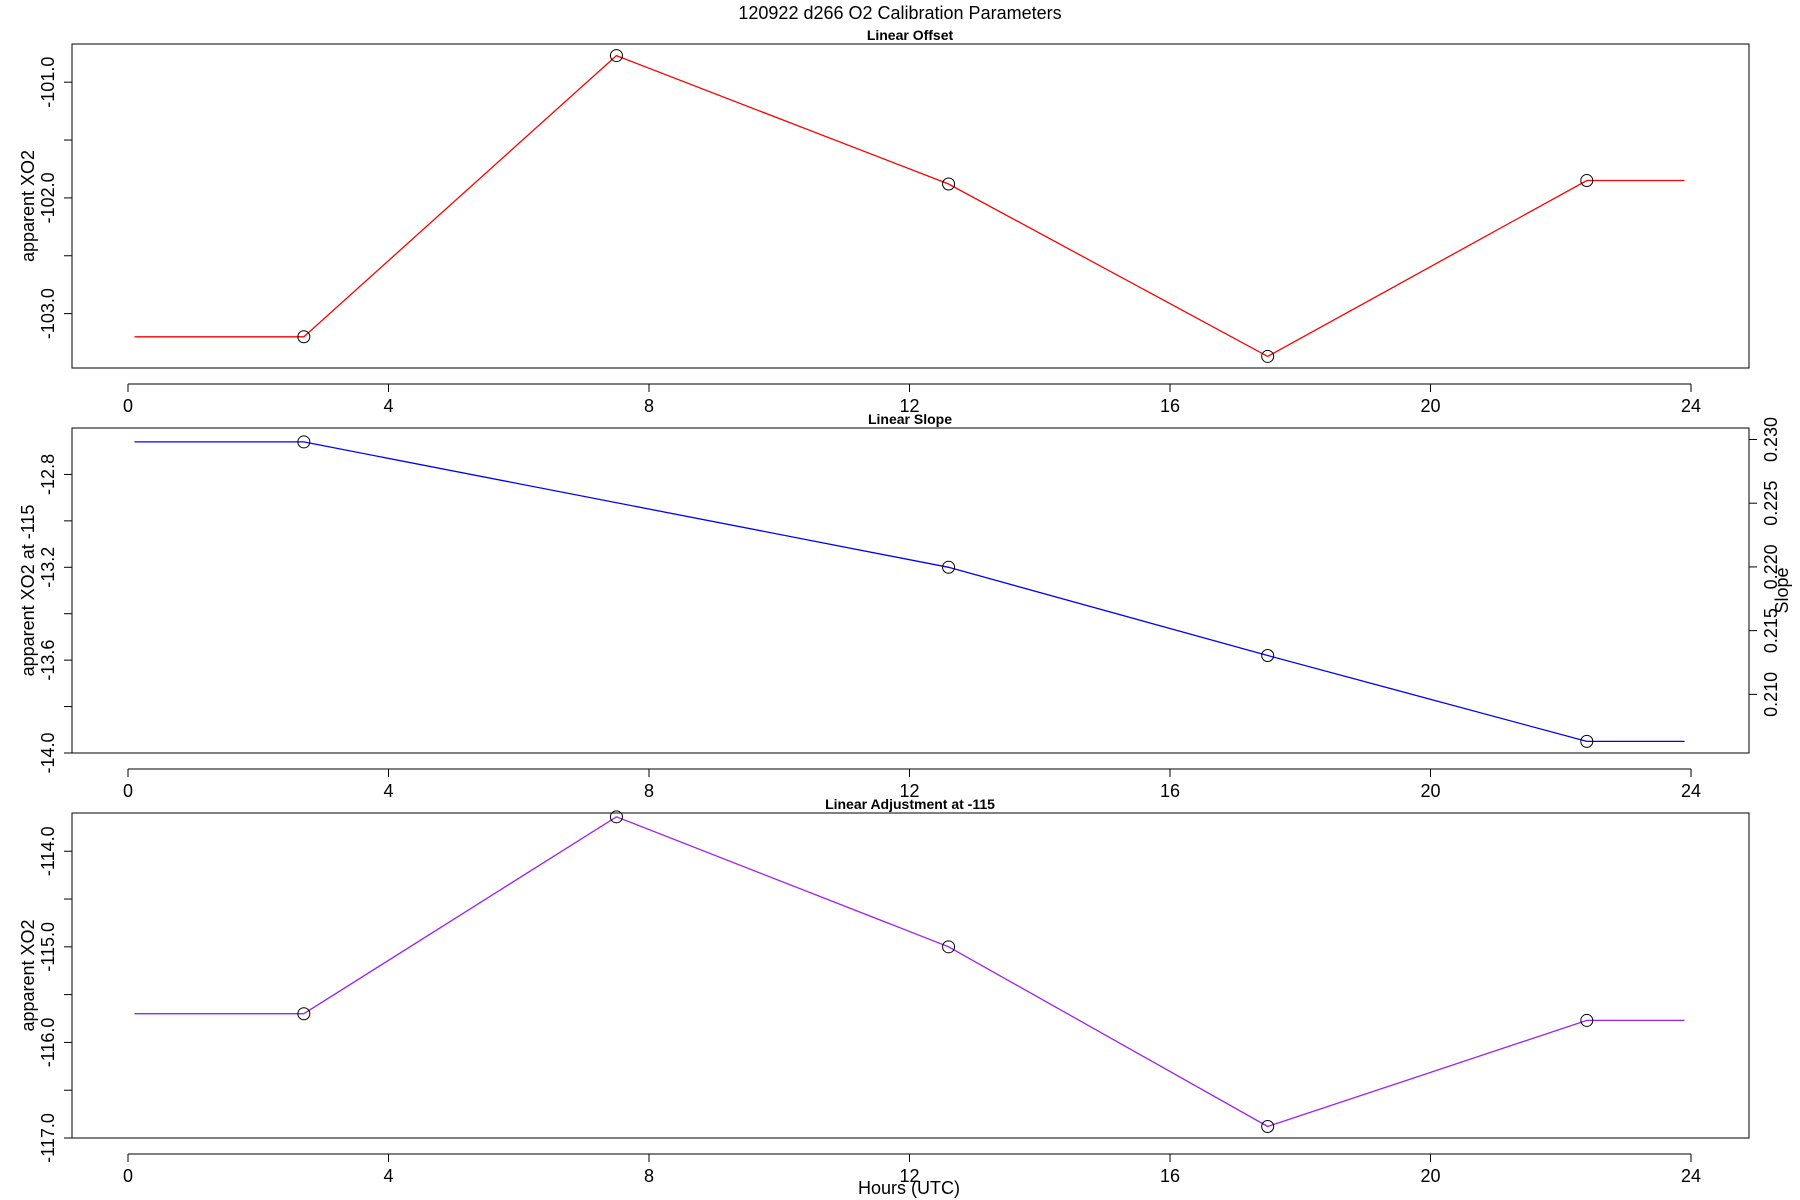 Image resolution: width=1800 pixels, height=1200 pixels. Describe the element at coordinates (48, 313) in the screenshot. I see `y-tick-label: -103.0` at that location.